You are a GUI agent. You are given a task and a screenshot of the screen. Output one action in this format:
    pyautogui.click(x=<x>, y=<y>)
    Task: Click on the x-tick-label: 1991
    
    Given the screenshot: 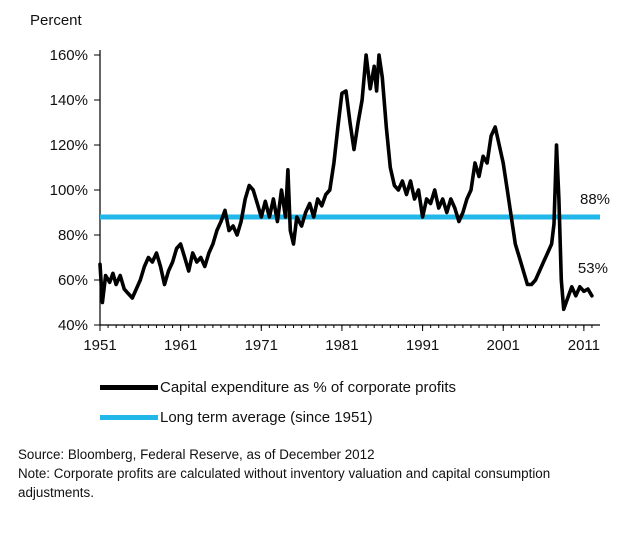 What is the action you would take?
    pyautogui.click(x=422, y=345)
    